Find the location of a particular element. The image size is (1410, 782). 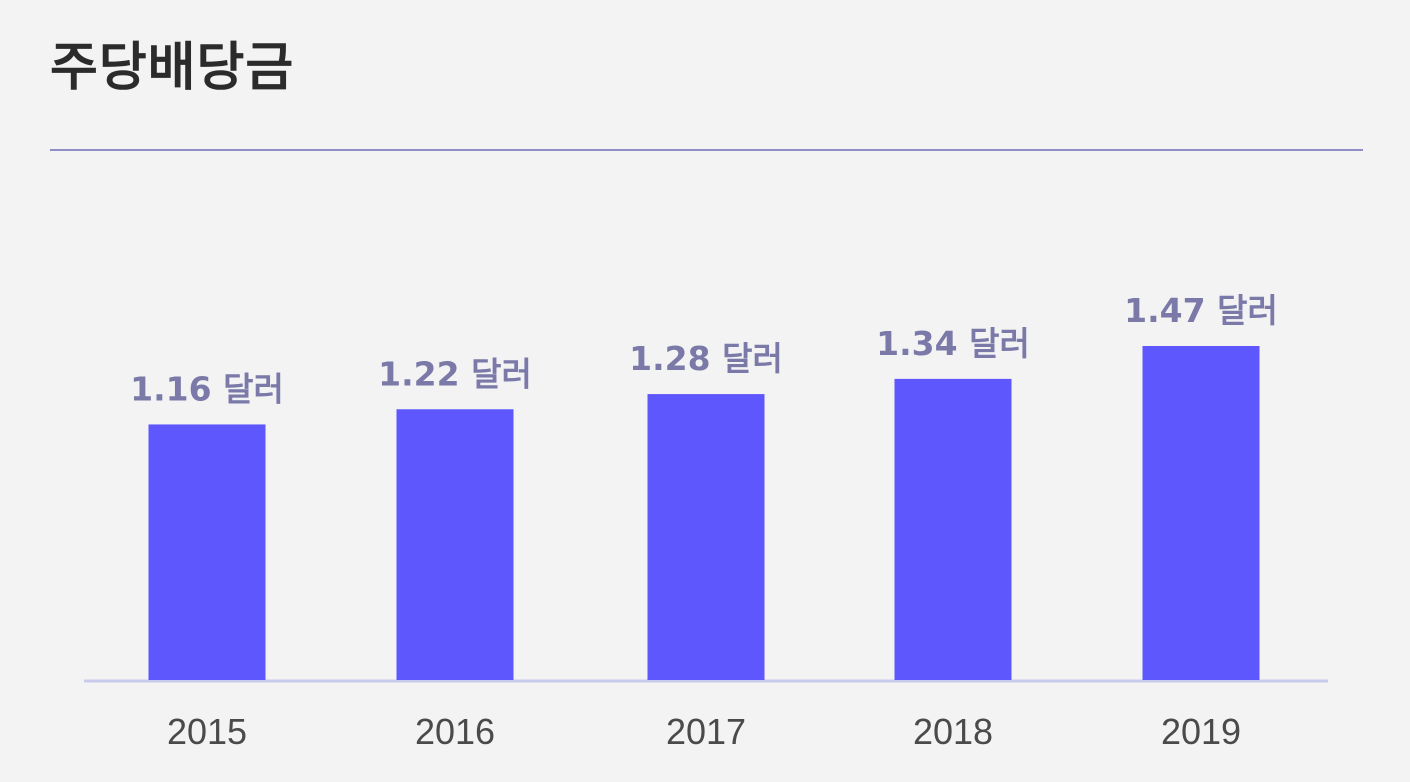

bar-2016 is located at coordinates (455, 544).